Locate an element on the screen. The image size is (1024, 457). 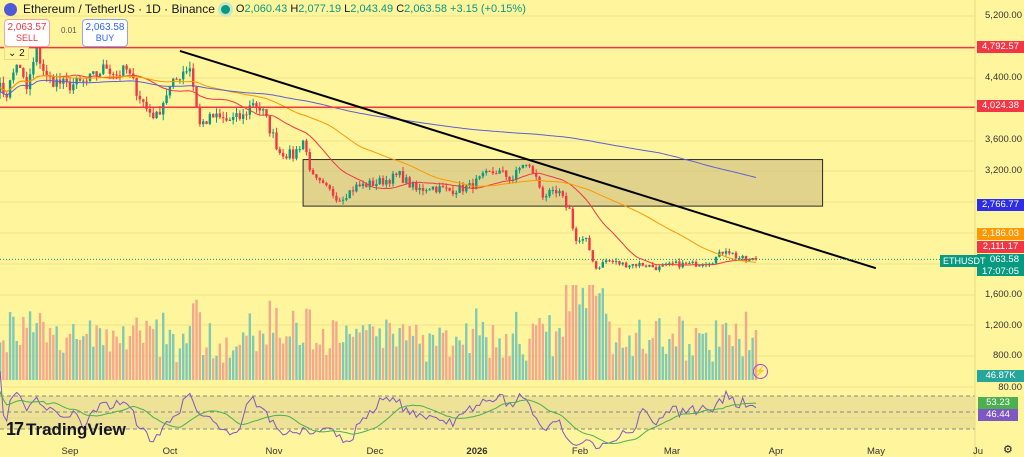
sell-button: 2,063.57 SELL is located at coordinates (27, 33).